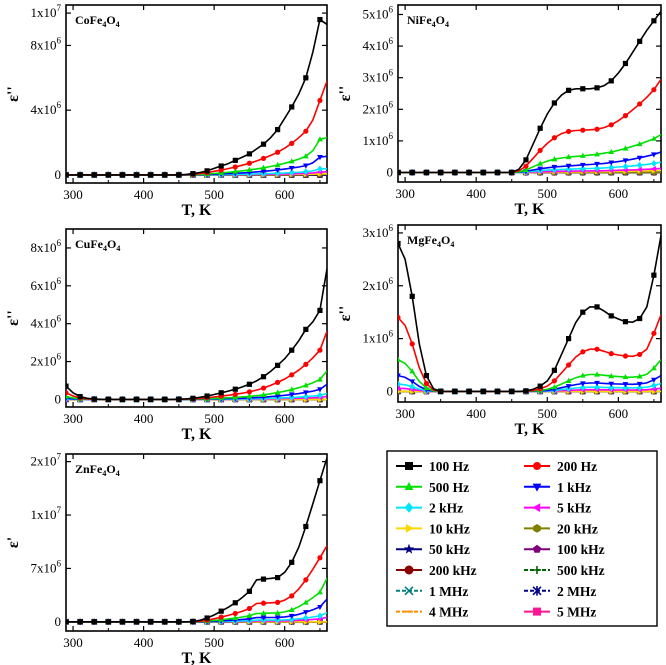  I want to click on legend-marker-2-mhz, so click(537, 591).